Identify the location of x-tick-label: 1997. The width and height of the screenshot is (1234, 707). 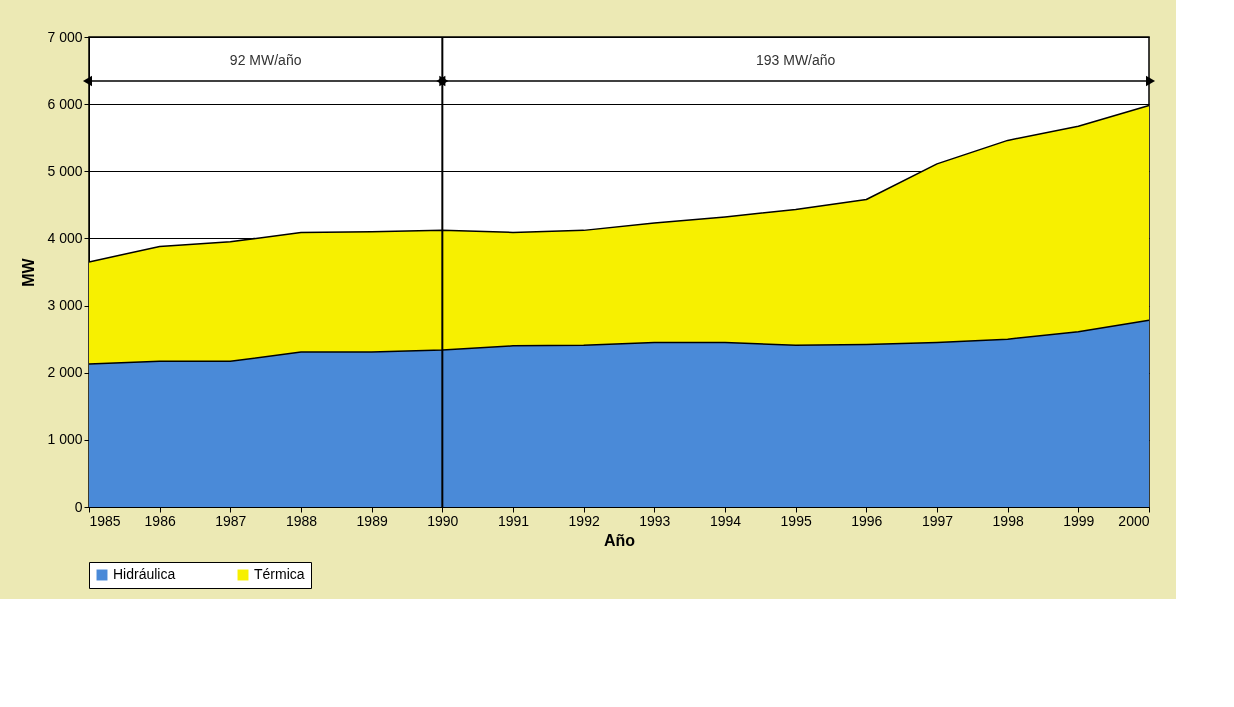
(937, 520).